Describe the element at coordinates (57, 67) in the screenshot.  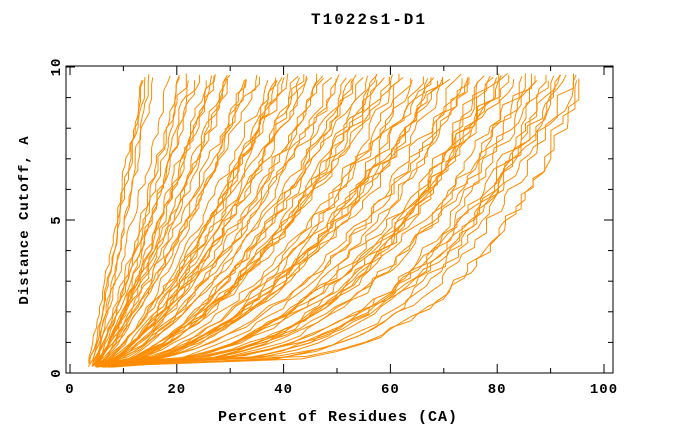
I see `y-tick-label: 10` at that location.